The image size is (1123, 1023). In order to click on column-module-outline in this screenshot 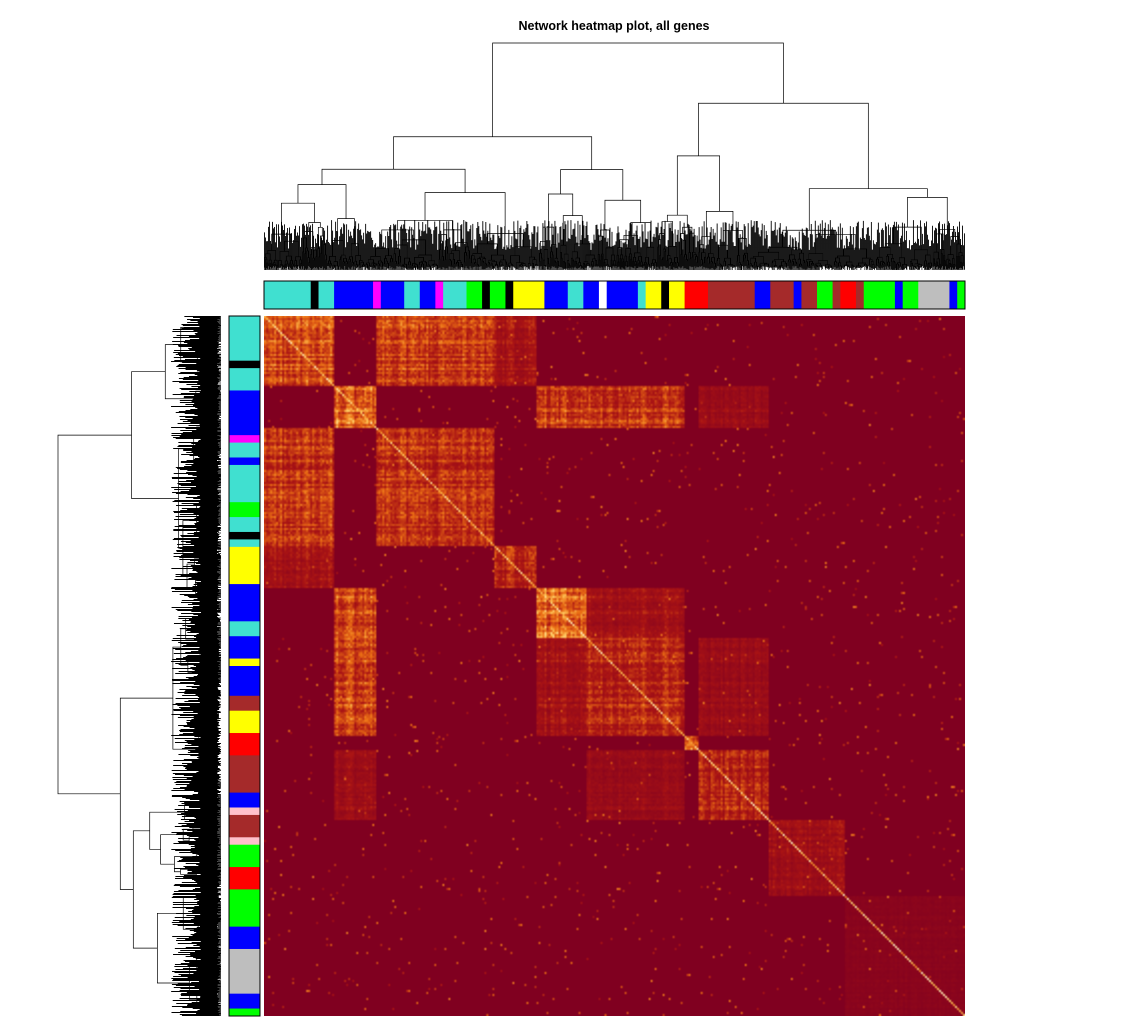, I will do `click(614, 295)`.